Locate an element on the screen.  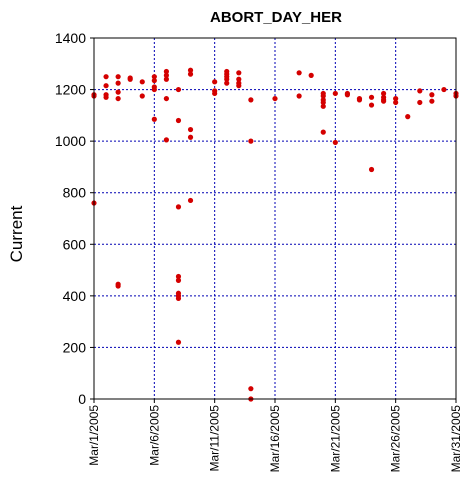
x-tick-label: Mar/26/2005 is located at coordinates (396, 439).